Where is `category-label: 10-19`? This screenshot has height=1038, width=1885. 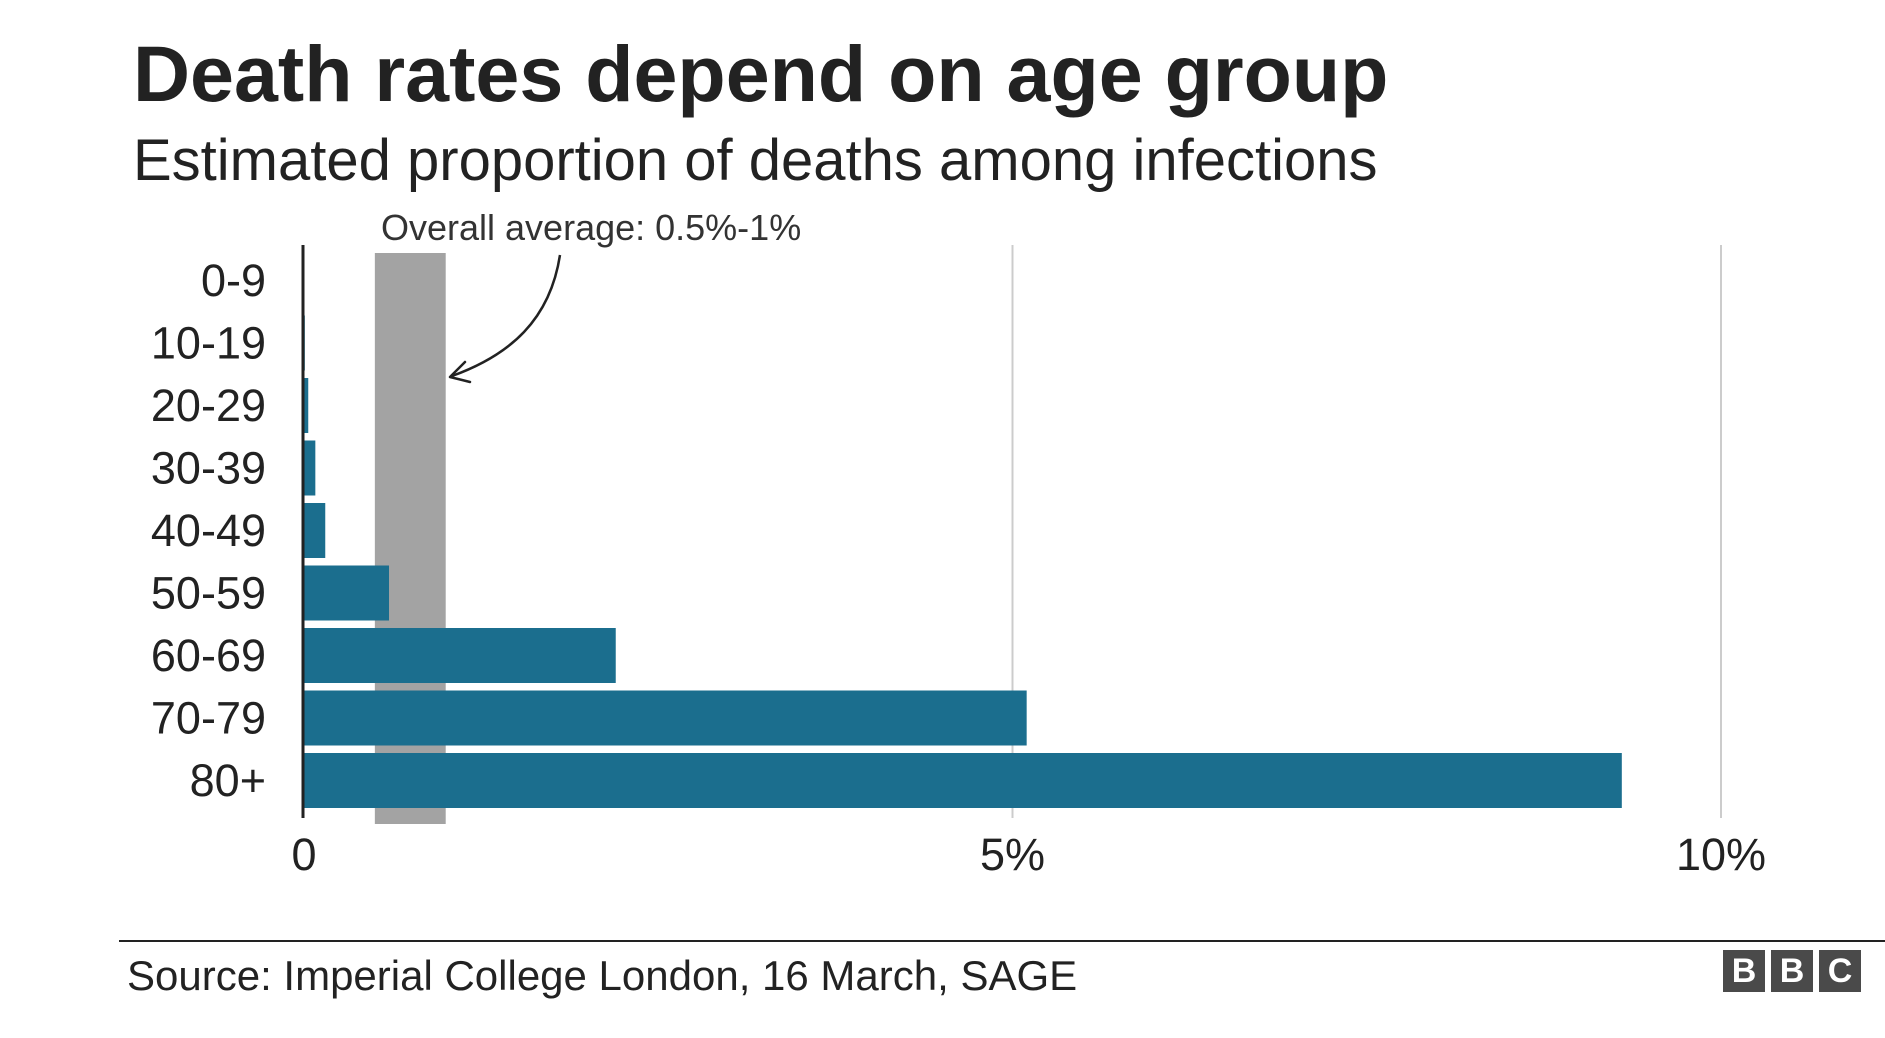
category-label: 10-19 is located at coordinates (208, 343).